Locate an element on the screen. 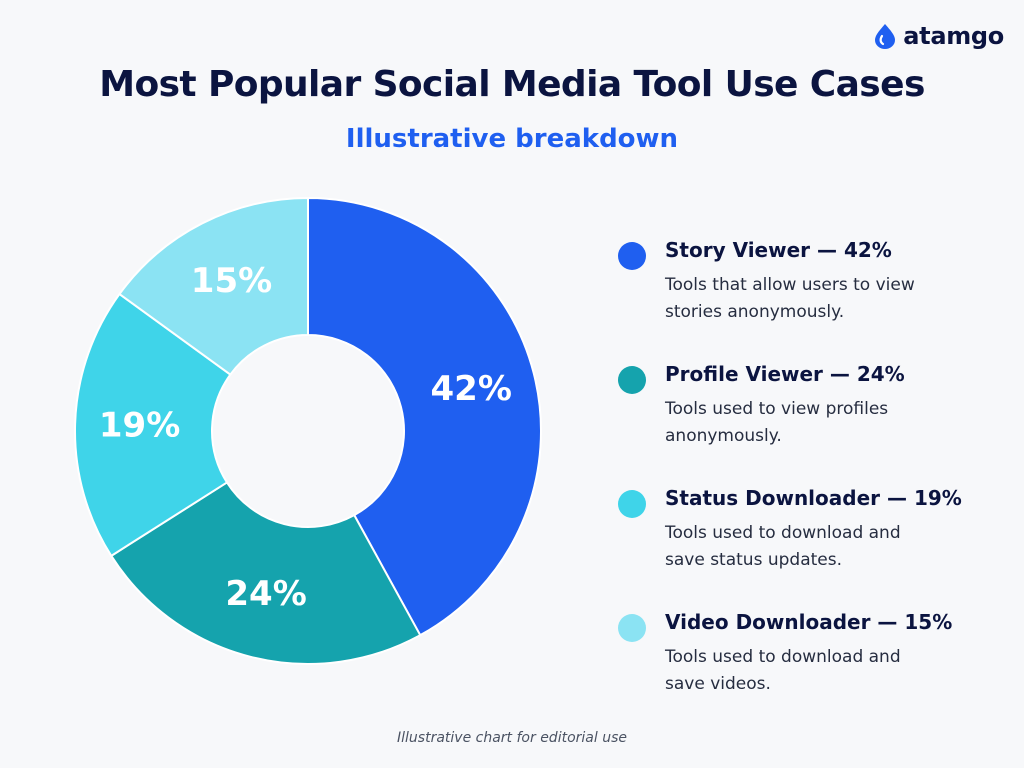 The width and height of the screenshot is (1024, 768). legend-swatch-status-downloader is located at coordinates (632, 504).